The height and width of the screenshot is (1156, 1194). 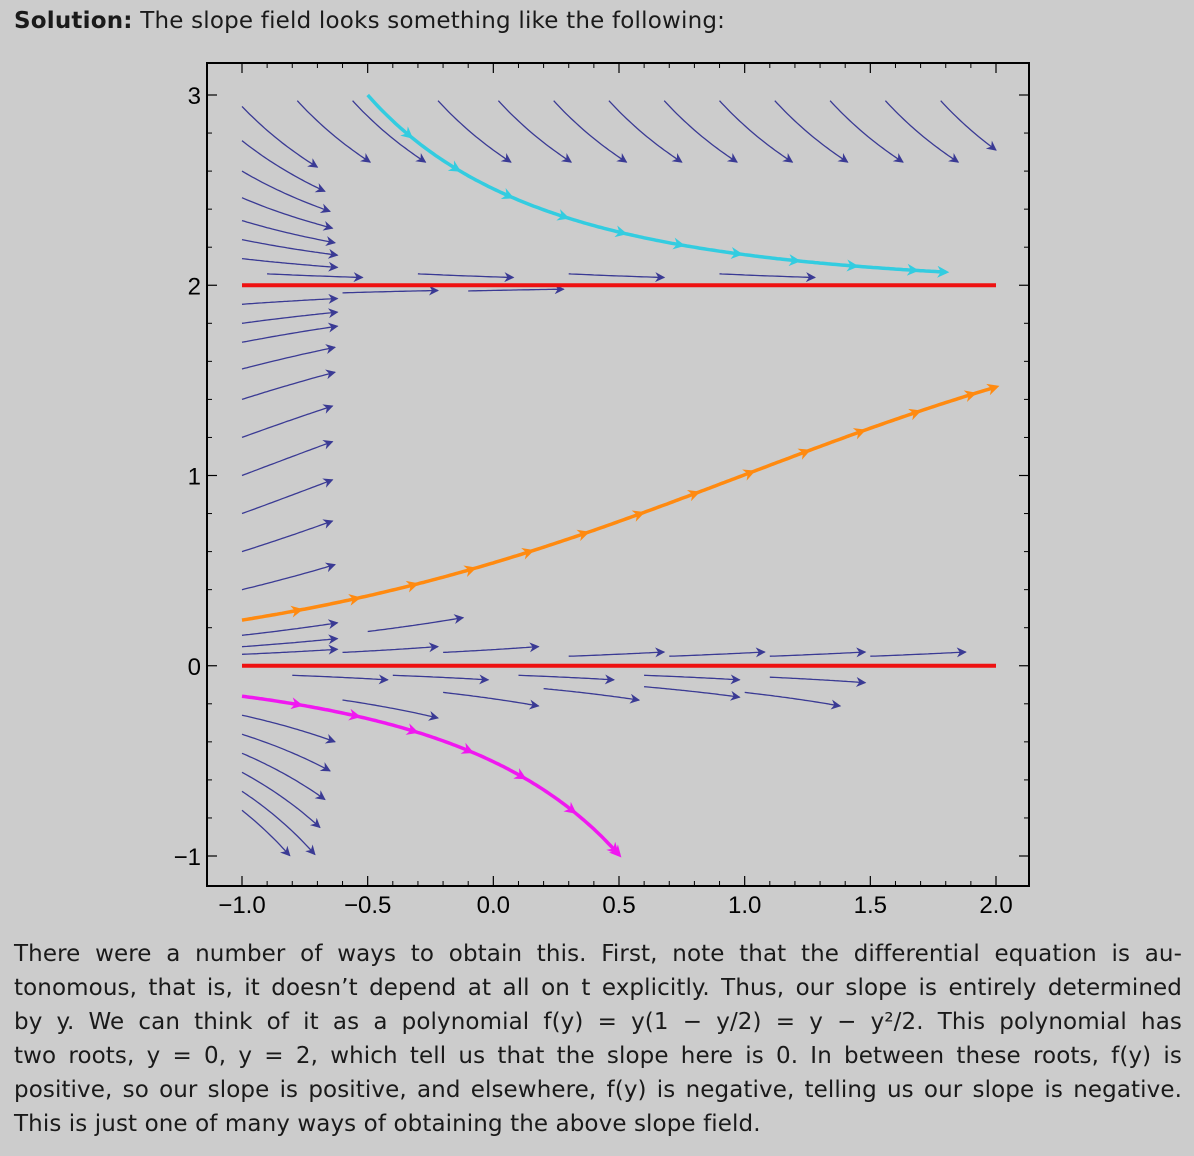 I want to click on x-tick-label: 0.0, so click(x=493, y=905).